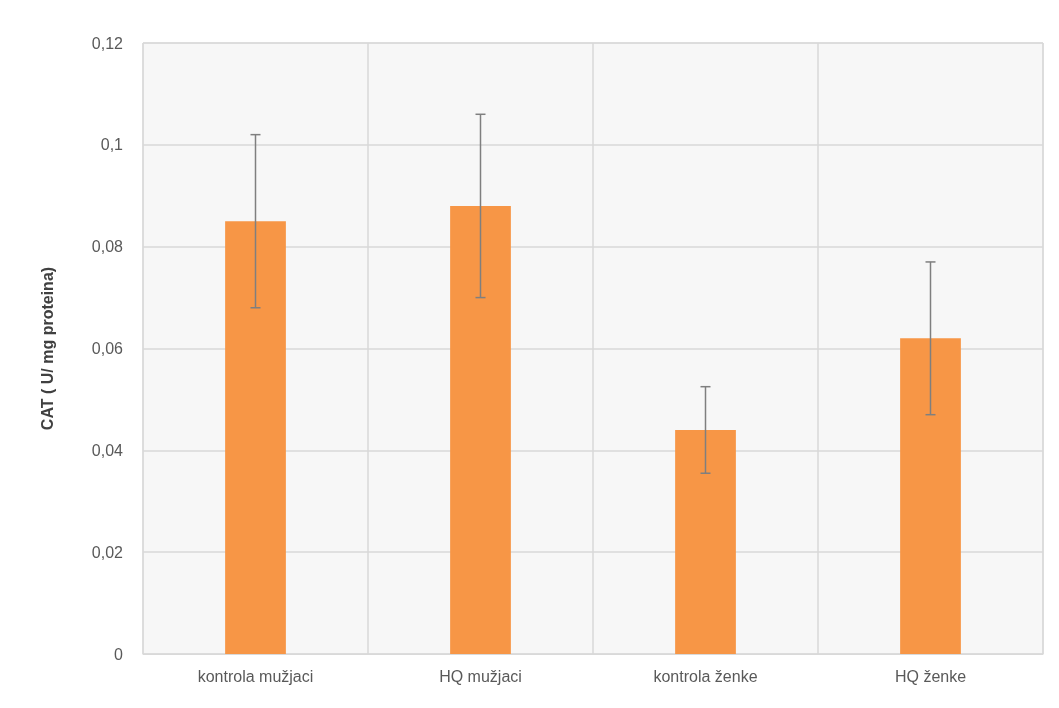  What do you see at coordinates (119, 654) in the screenshot?
I see `y-tick-label: 0` at bounding box center [119, 654].